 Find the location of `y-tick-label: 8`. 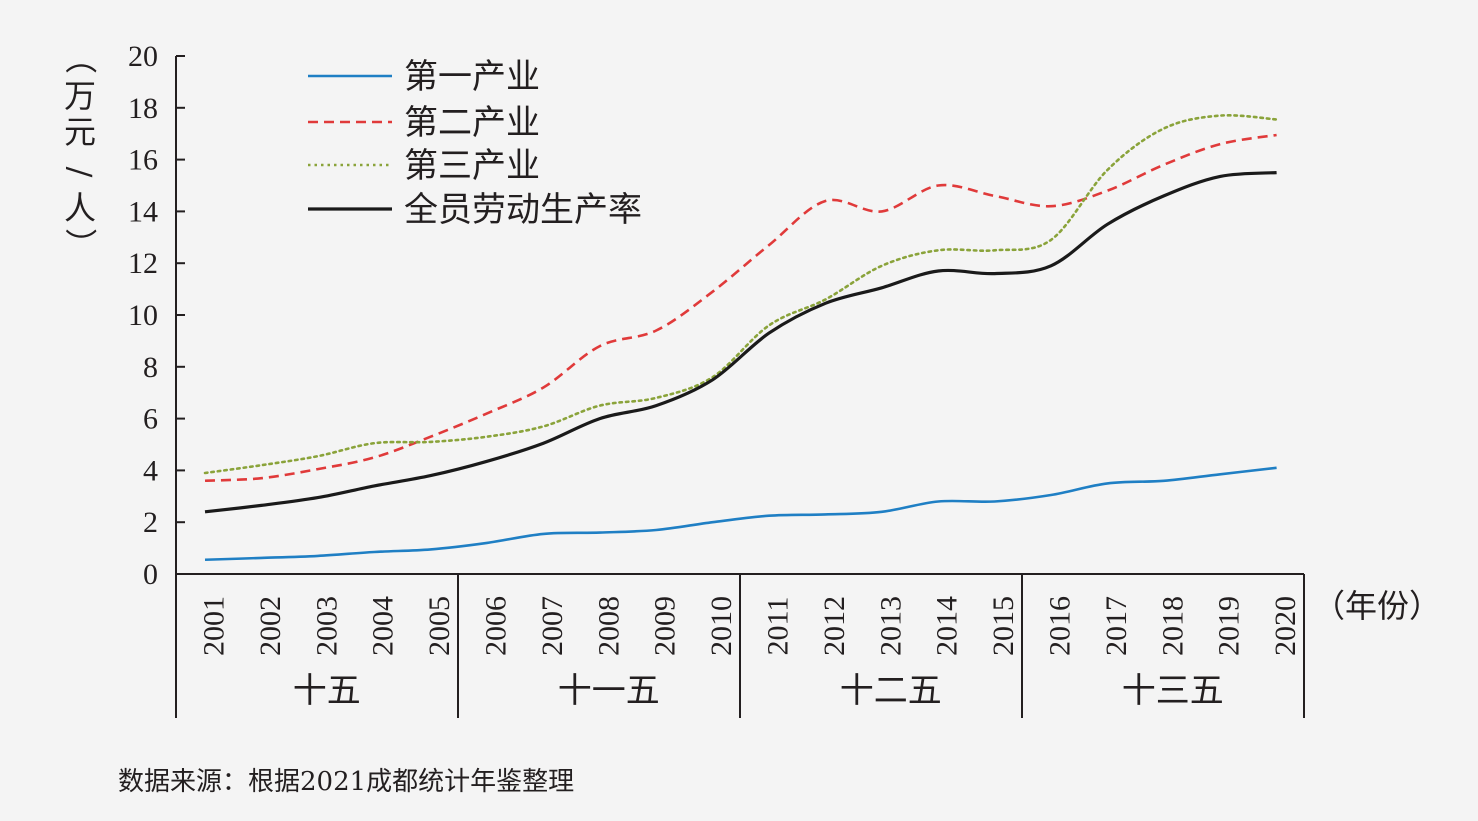

y-tick-label: 8 is located at coordinates (150, 367).